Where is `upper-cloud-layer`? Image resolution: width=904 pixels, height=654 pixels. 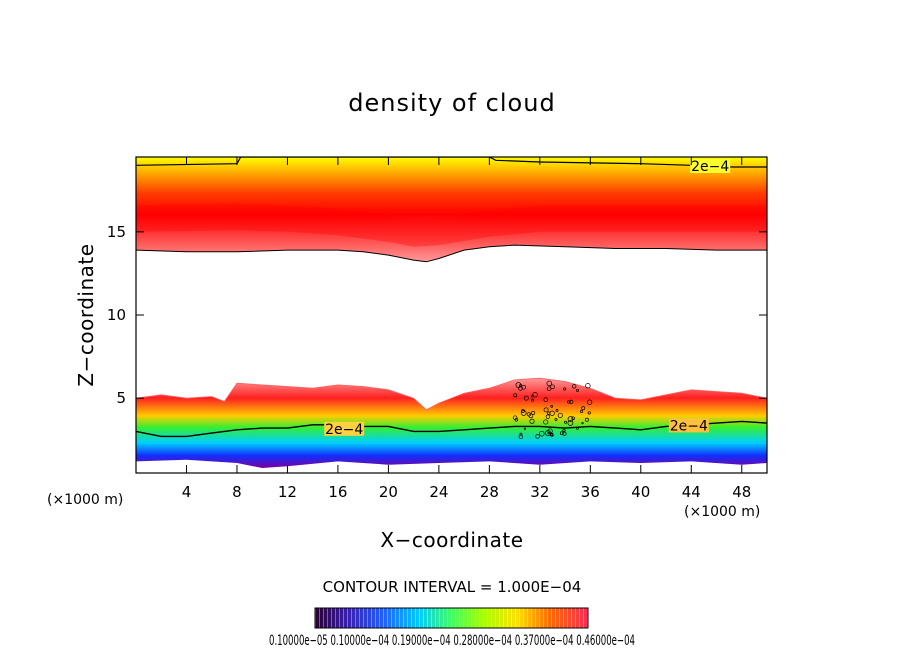
upper-cloud-layer is located at coordinates (451, 209).